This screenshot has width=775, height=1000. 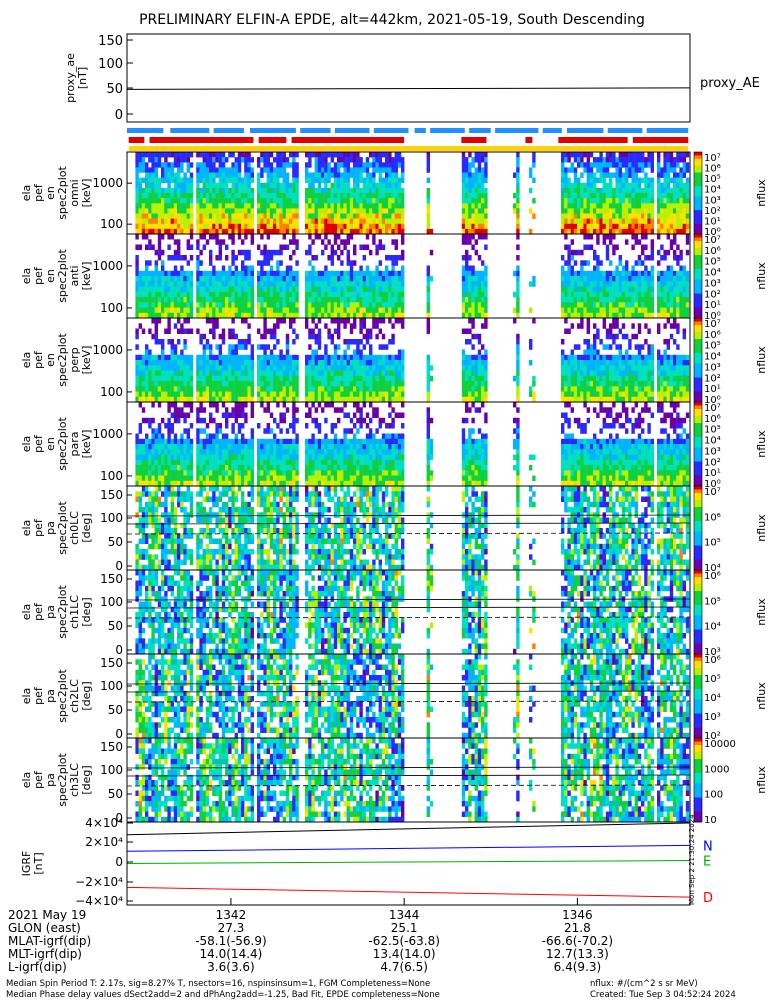 What do you see at coordinates (698, 181) in the screenshot?
I see `colorbar-segment` at bounding box center [698, 181].